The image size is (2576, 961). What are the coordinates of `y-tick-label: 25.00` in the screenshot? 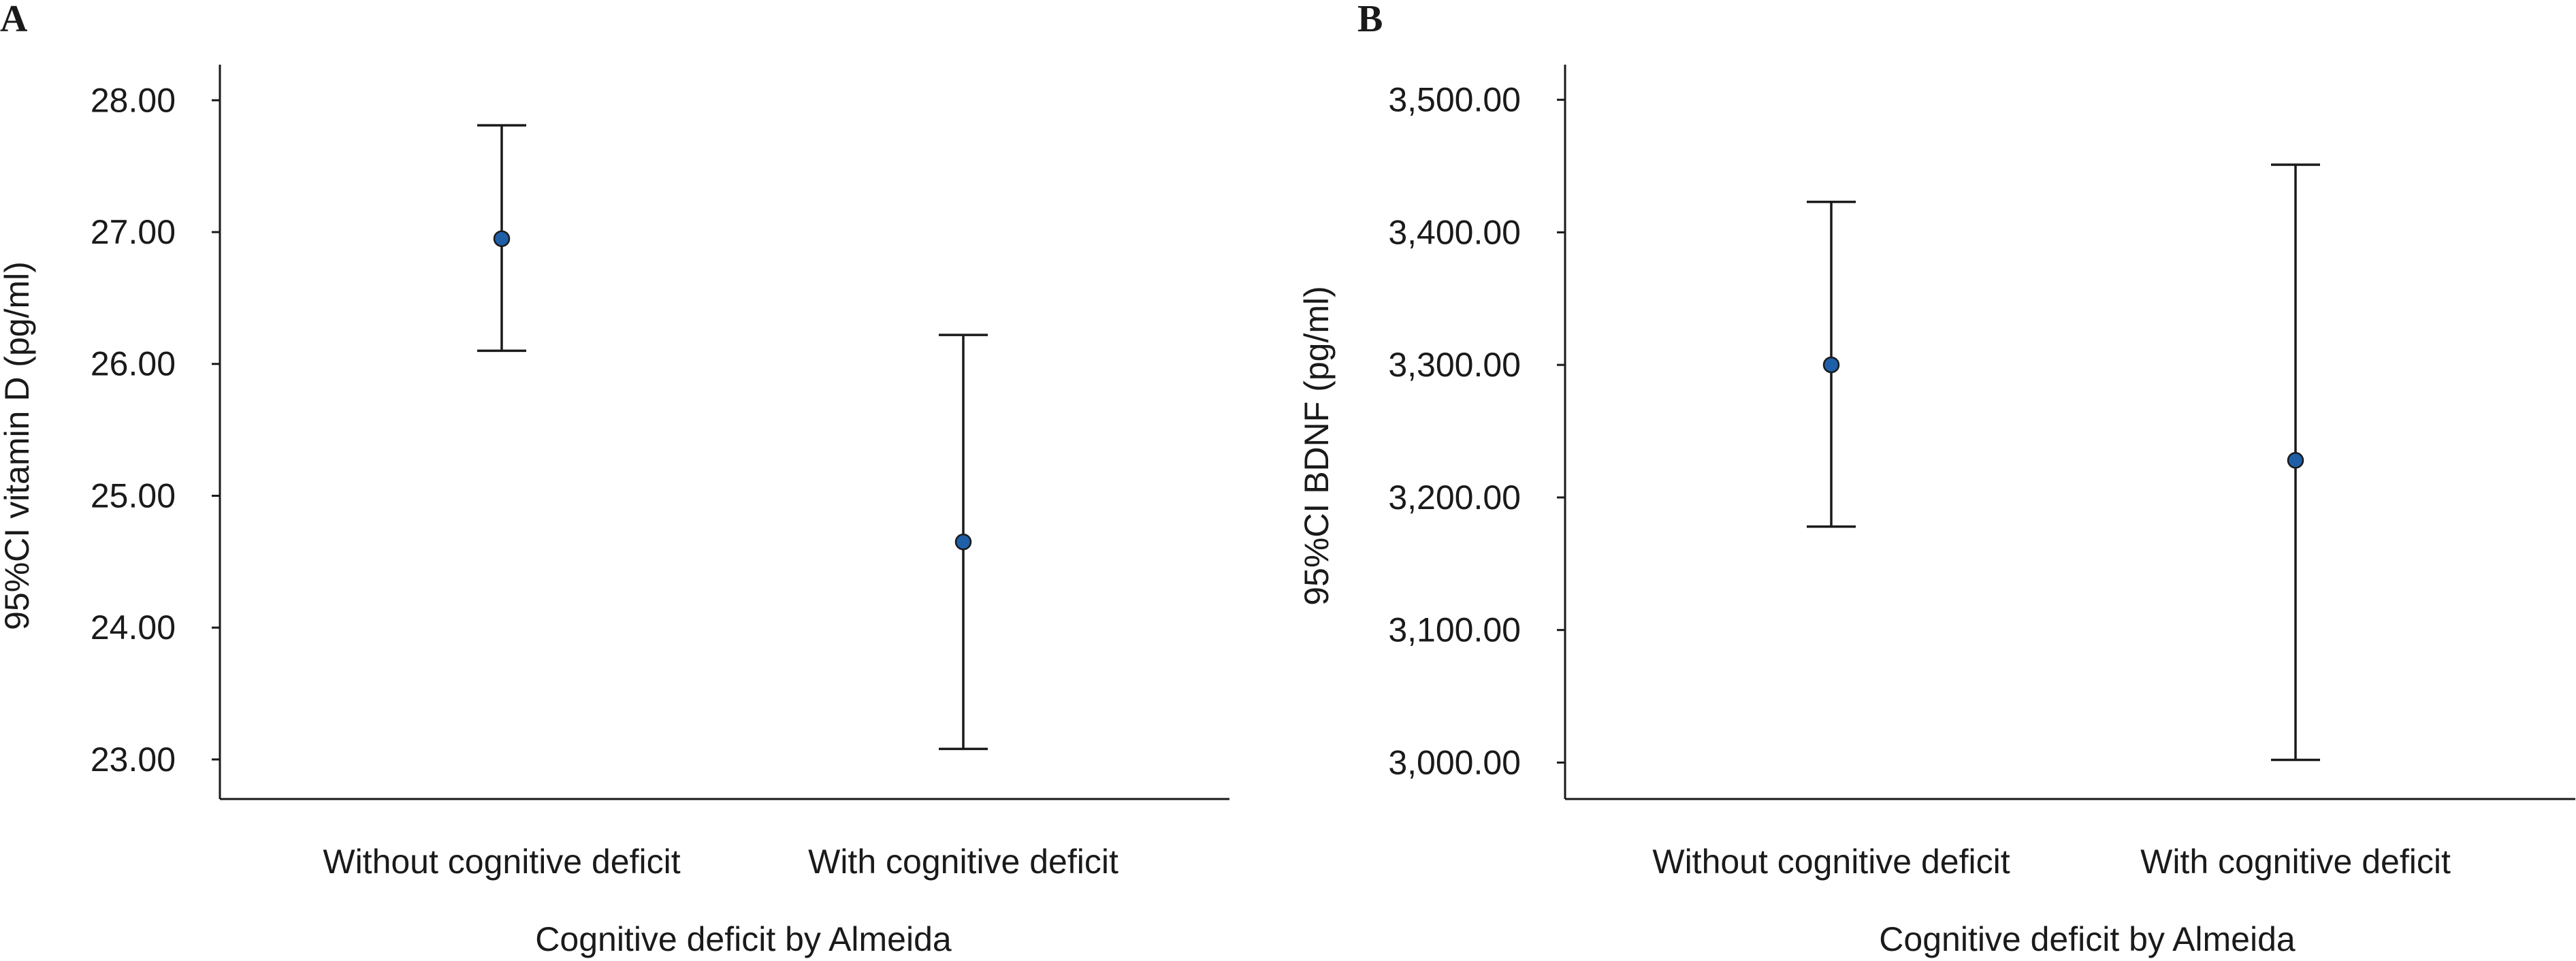 It's located at (133, 496).